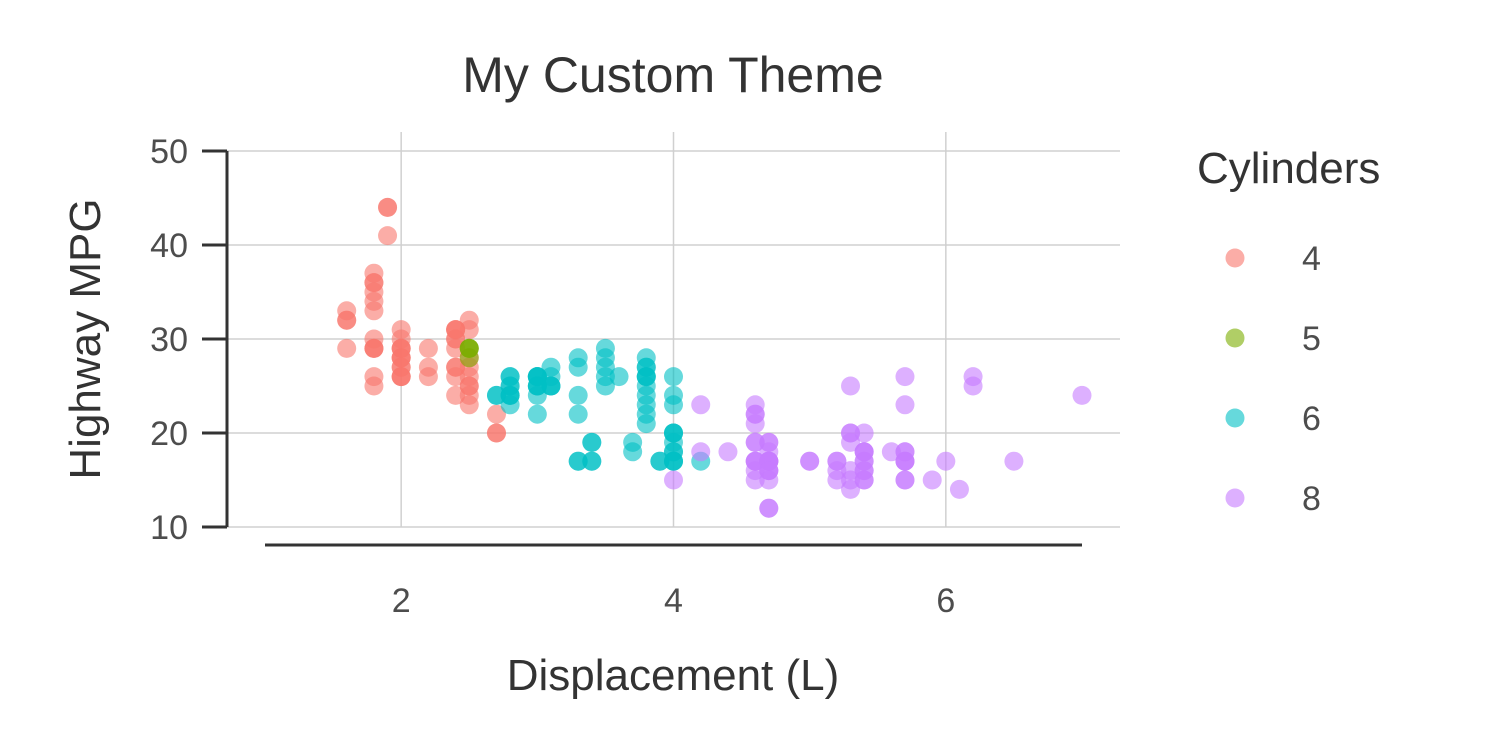 The image size is (1500, 750). I want to click on legend-item: 4, so click(1273, 259).